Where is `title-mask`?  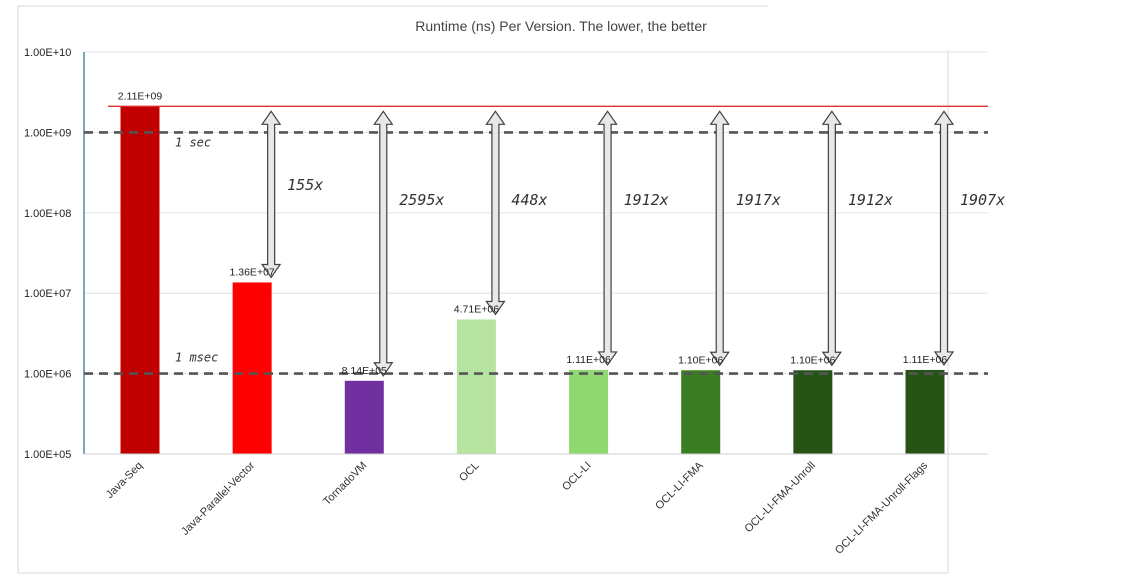
title-mask is located at coordinates (951, 25).